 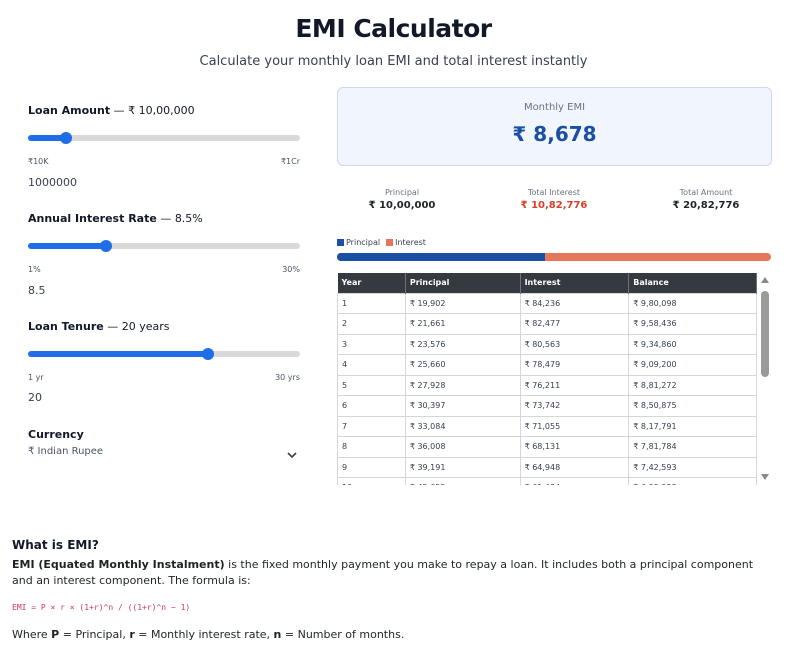 What do you see at coordinates (692, 426) in the screenshot?
I see `cell-balance: ₹ 8,17,791` at bounding box center [692, 426].